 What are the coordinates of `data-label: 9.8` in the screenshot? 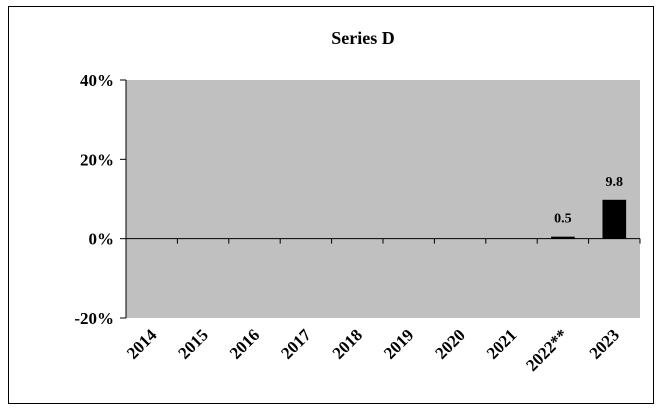 It's located at (615, 182).